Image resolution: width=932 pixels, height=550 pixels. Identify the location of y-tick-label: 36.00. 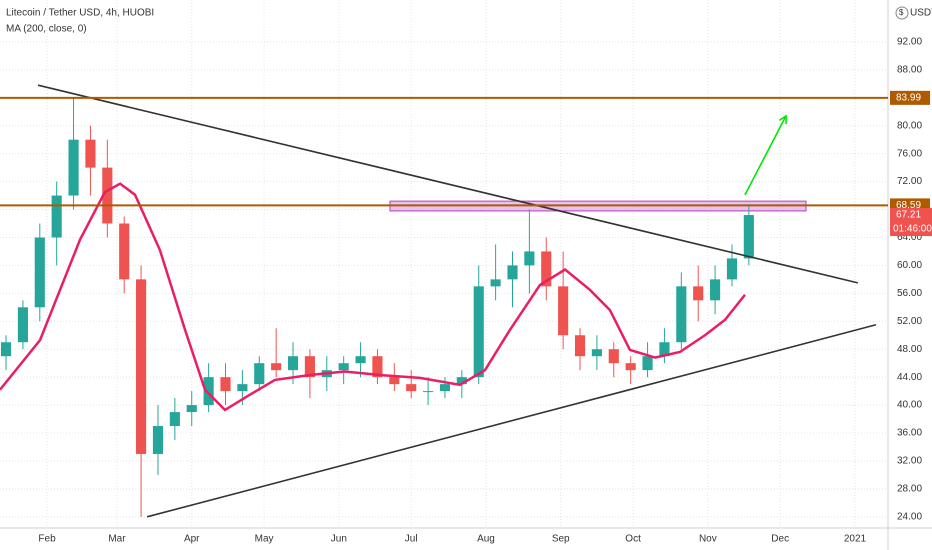
(909, 433).